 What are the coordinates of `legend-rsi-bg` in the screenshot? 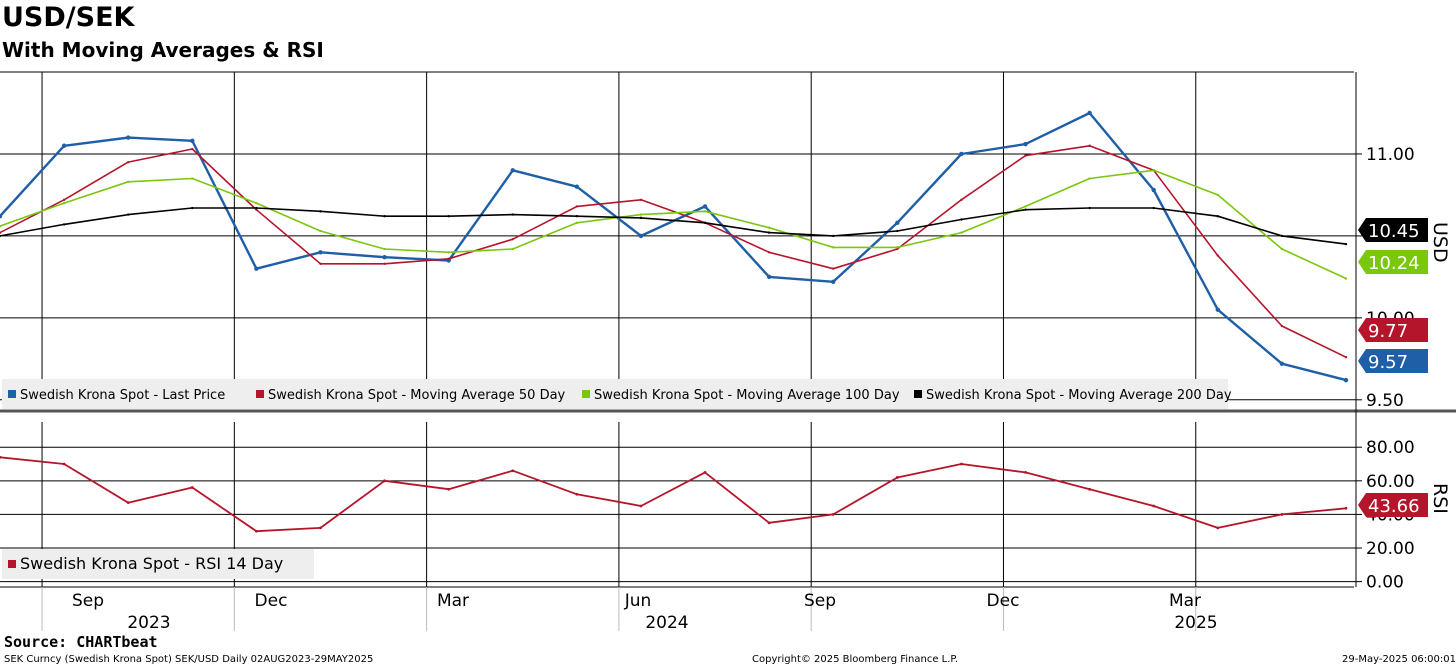 It's located at (158, 564).